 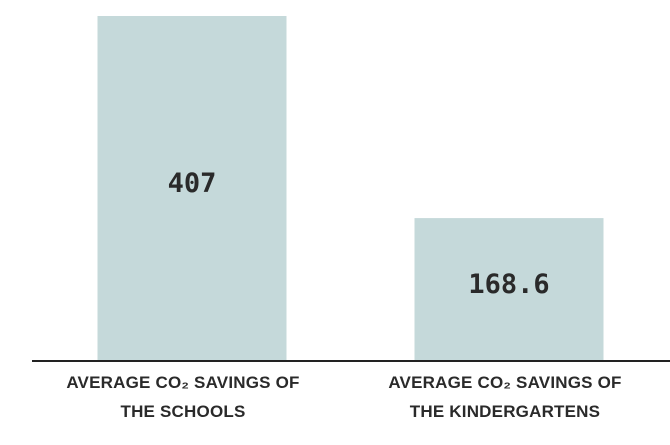 I want to click on value-label: 168.6, so click(x=508, y=284).